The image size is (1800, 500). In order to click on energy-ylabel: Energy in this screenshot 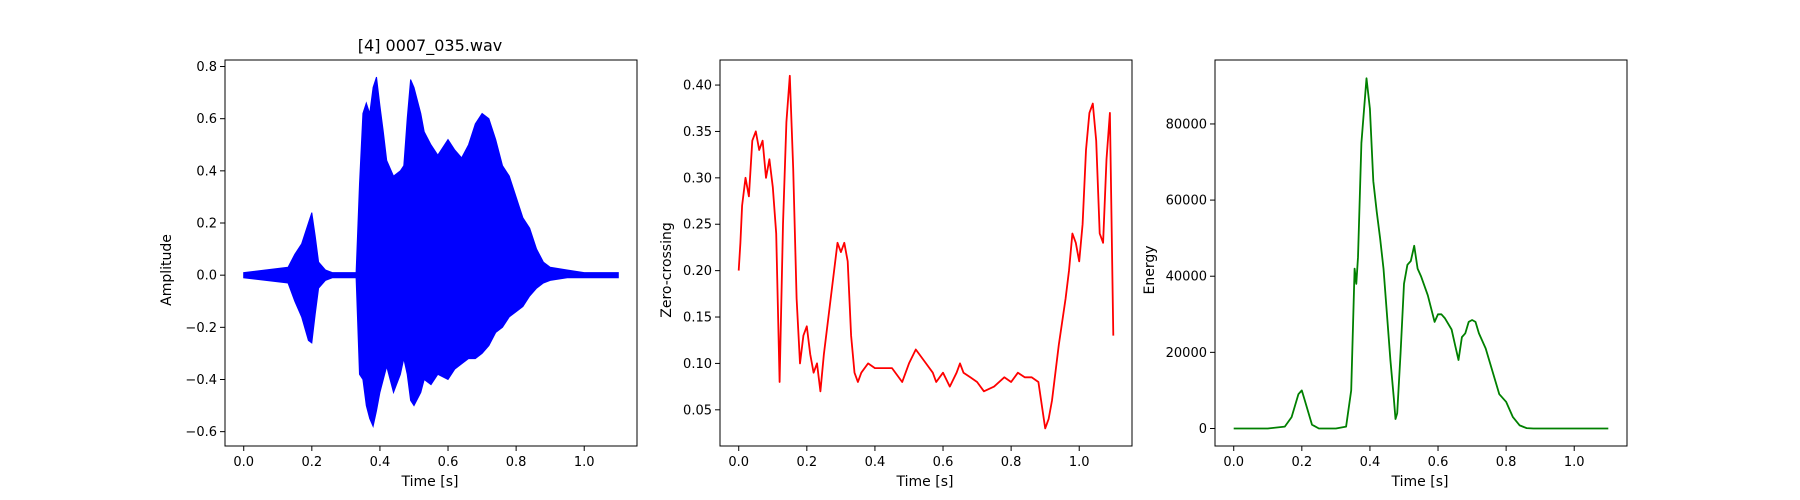, I will do `click(1150, 269)`.